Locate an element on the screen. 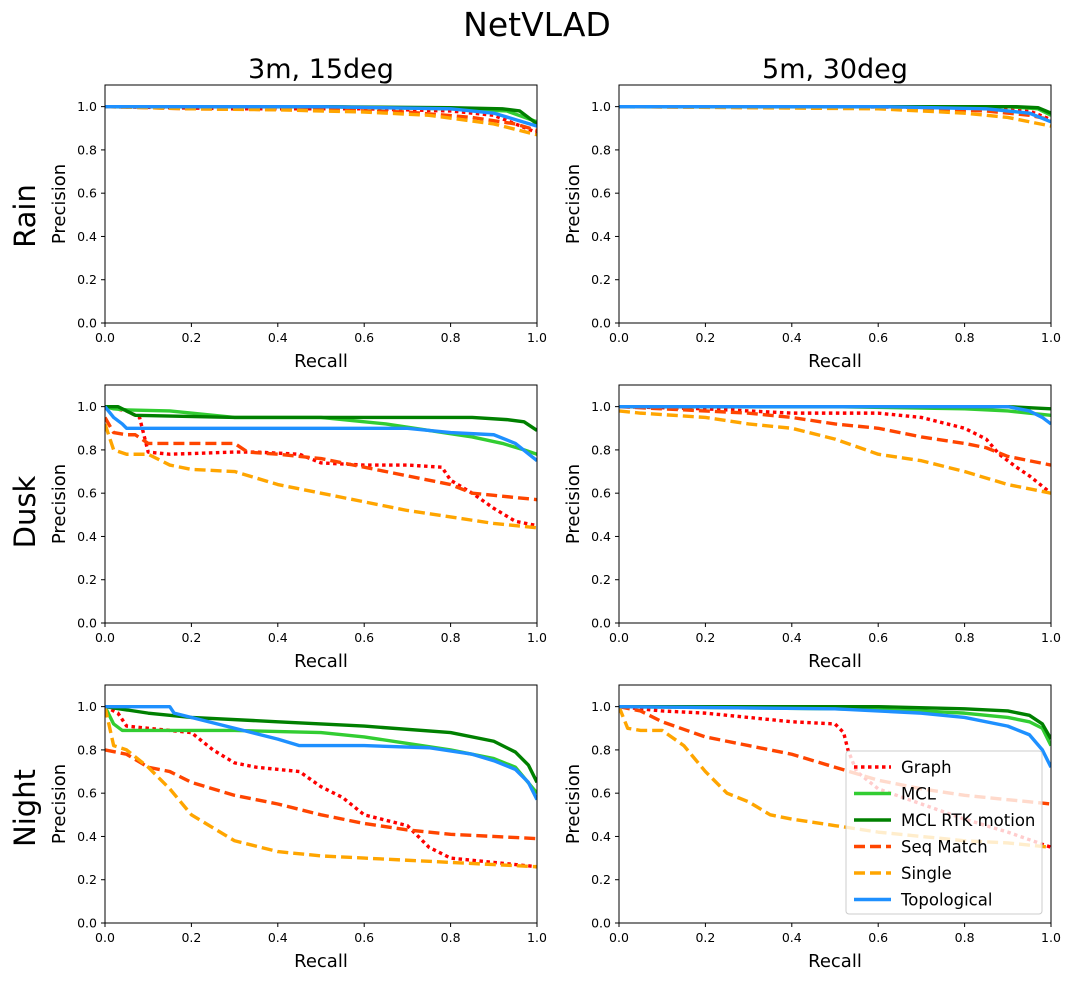  column-title-left: 3m, 15deg is located at coordinates (321, 69).